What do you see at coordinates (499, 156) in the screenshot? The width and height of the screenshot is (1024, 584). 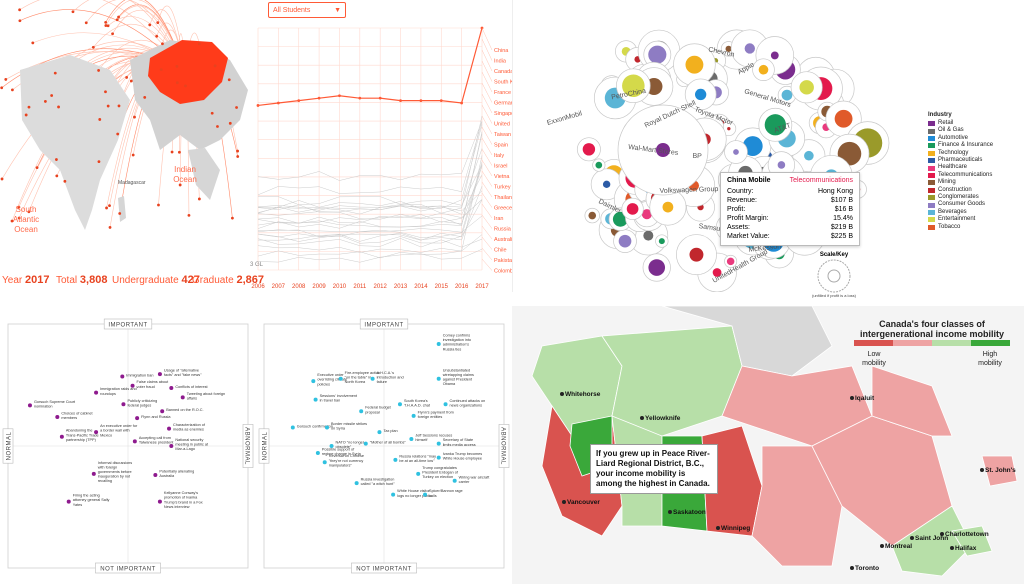 I see `country-label: Italy` at bounding box center [499, 156].